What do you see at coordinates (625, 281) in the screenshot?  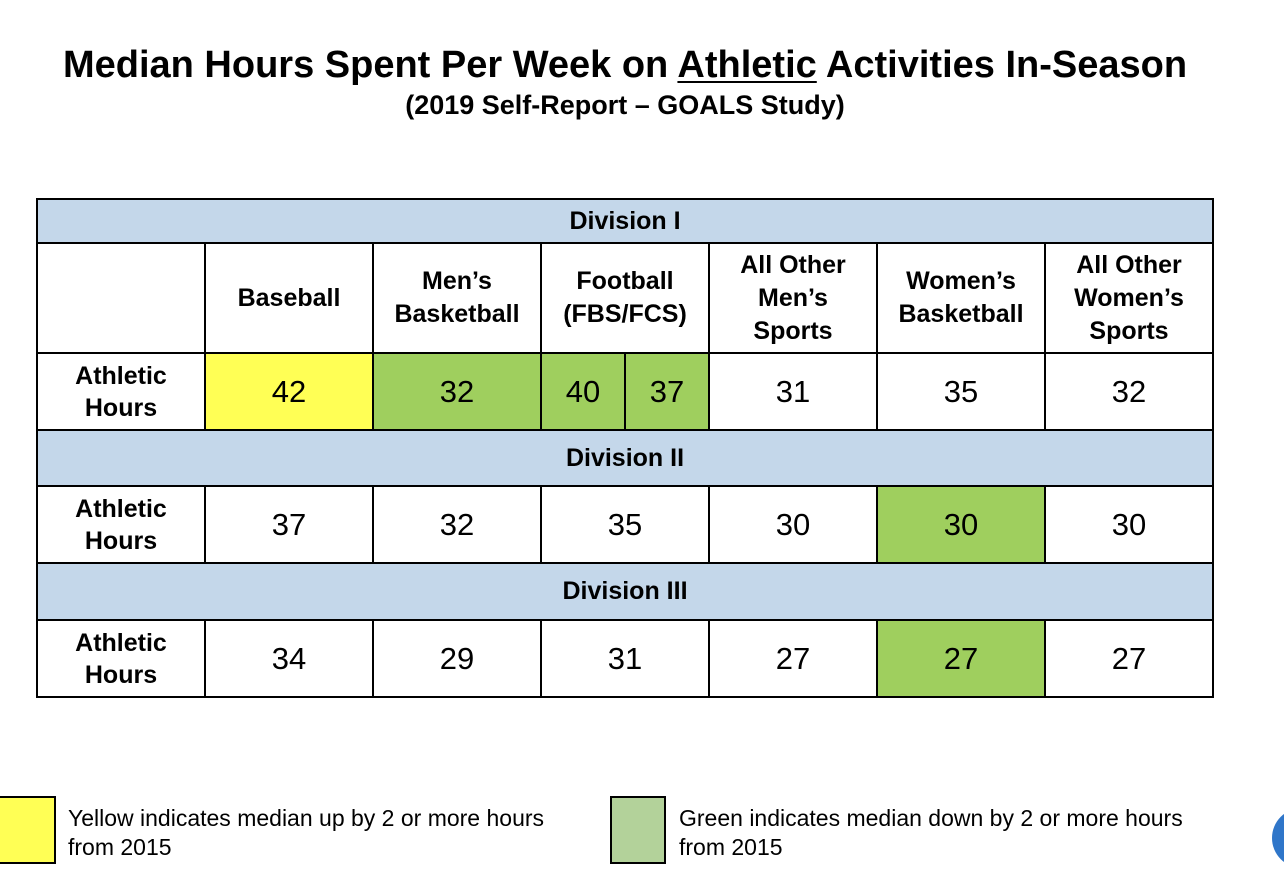 I see `header-line: Football` at bounding box center [625, 281].